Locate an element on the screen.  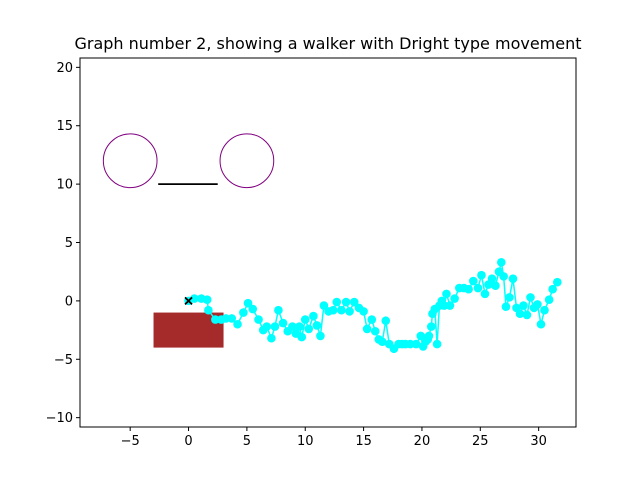
start-marker is located at coordinates (188, 301).